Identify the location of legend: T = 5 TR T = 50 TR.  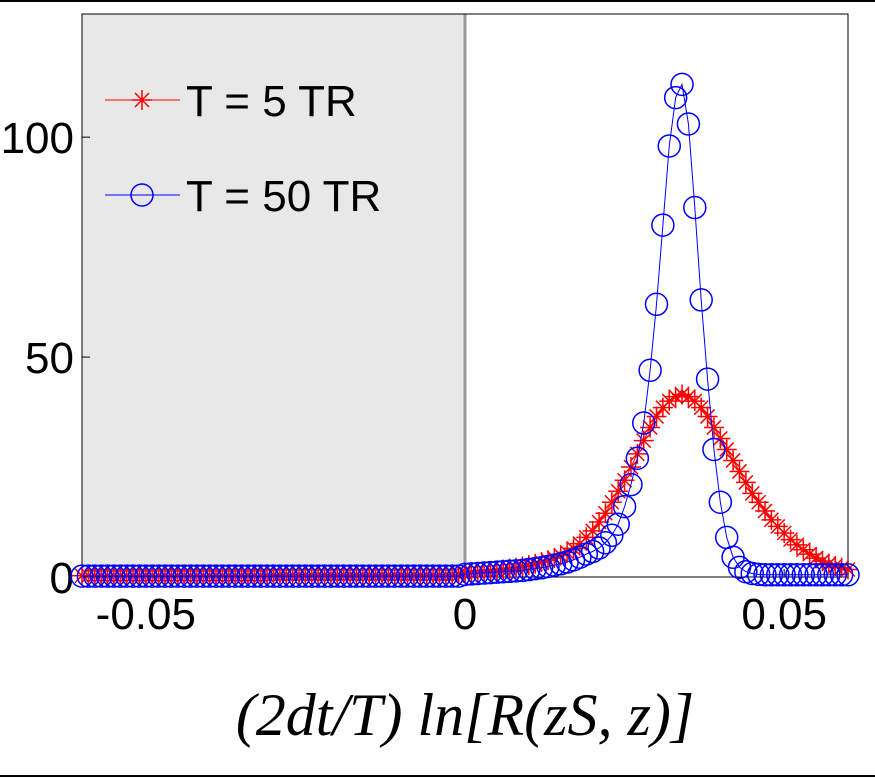
(243, 149).